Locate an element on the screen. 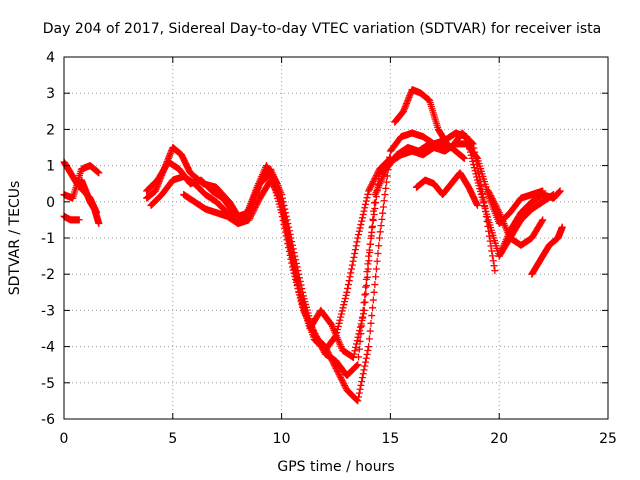 This screenshot has width=640, height=480. y-tick-label: 2 is located at coordinates (50, 130).